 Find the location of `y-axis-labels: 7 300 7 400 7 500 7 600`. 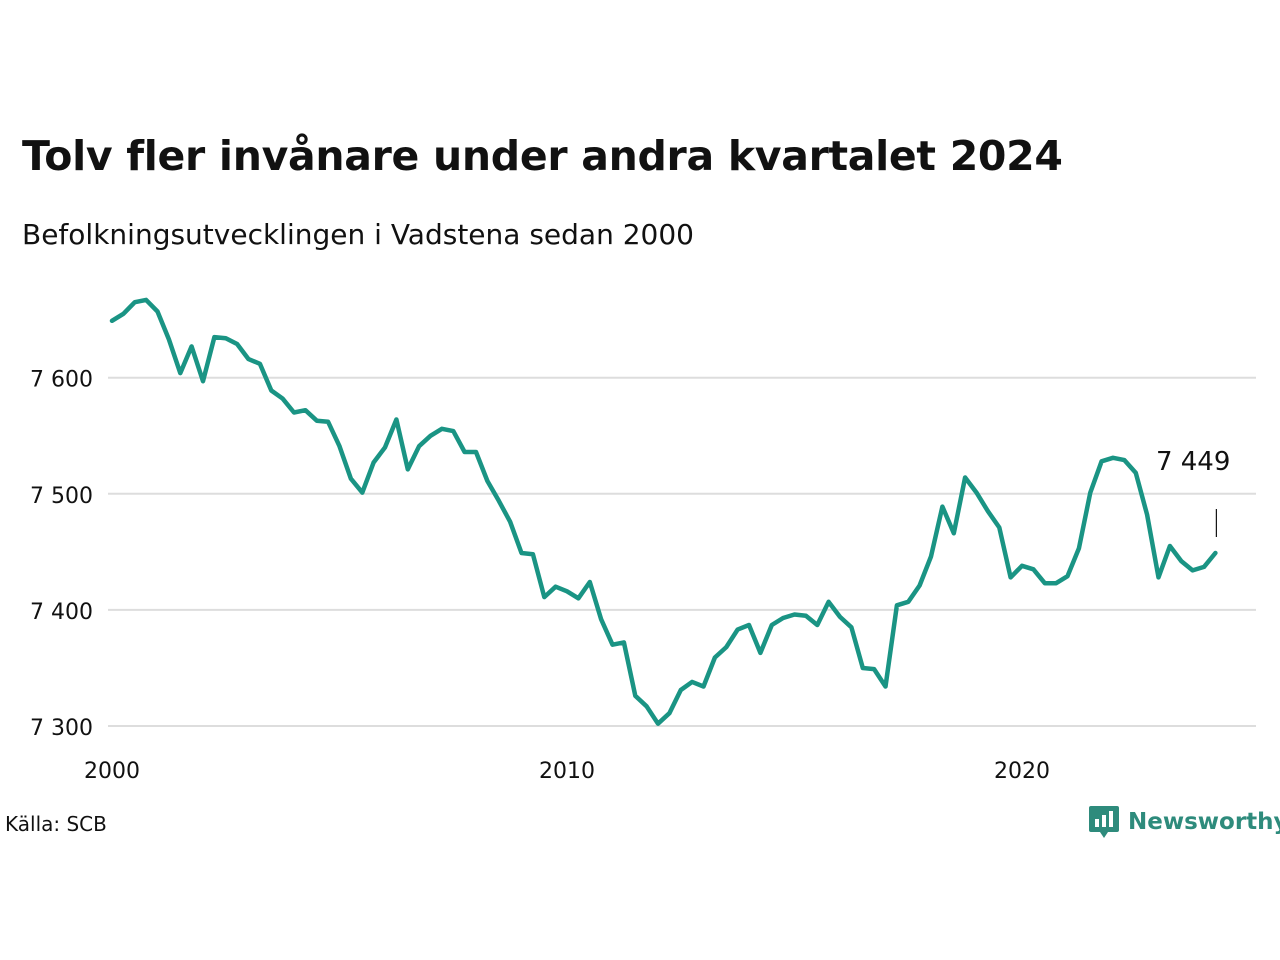

y-axis-labels: 7 300 7 400 7 500 7 600 is located at coordinates (61, 554).